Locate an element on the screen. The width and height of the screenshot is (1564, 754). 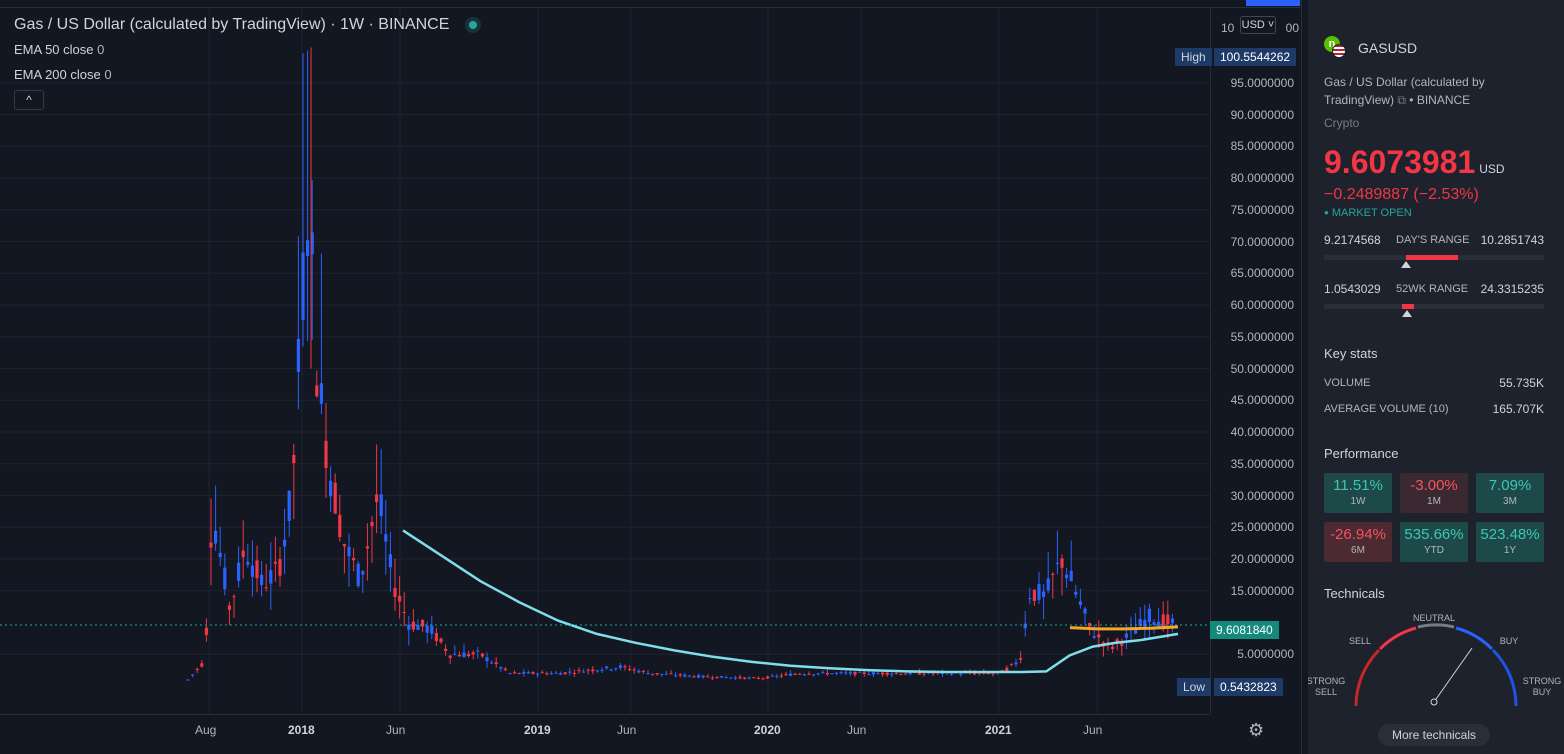
price-tick-label-top: 10 00 is located at coordinates (1260, 28).